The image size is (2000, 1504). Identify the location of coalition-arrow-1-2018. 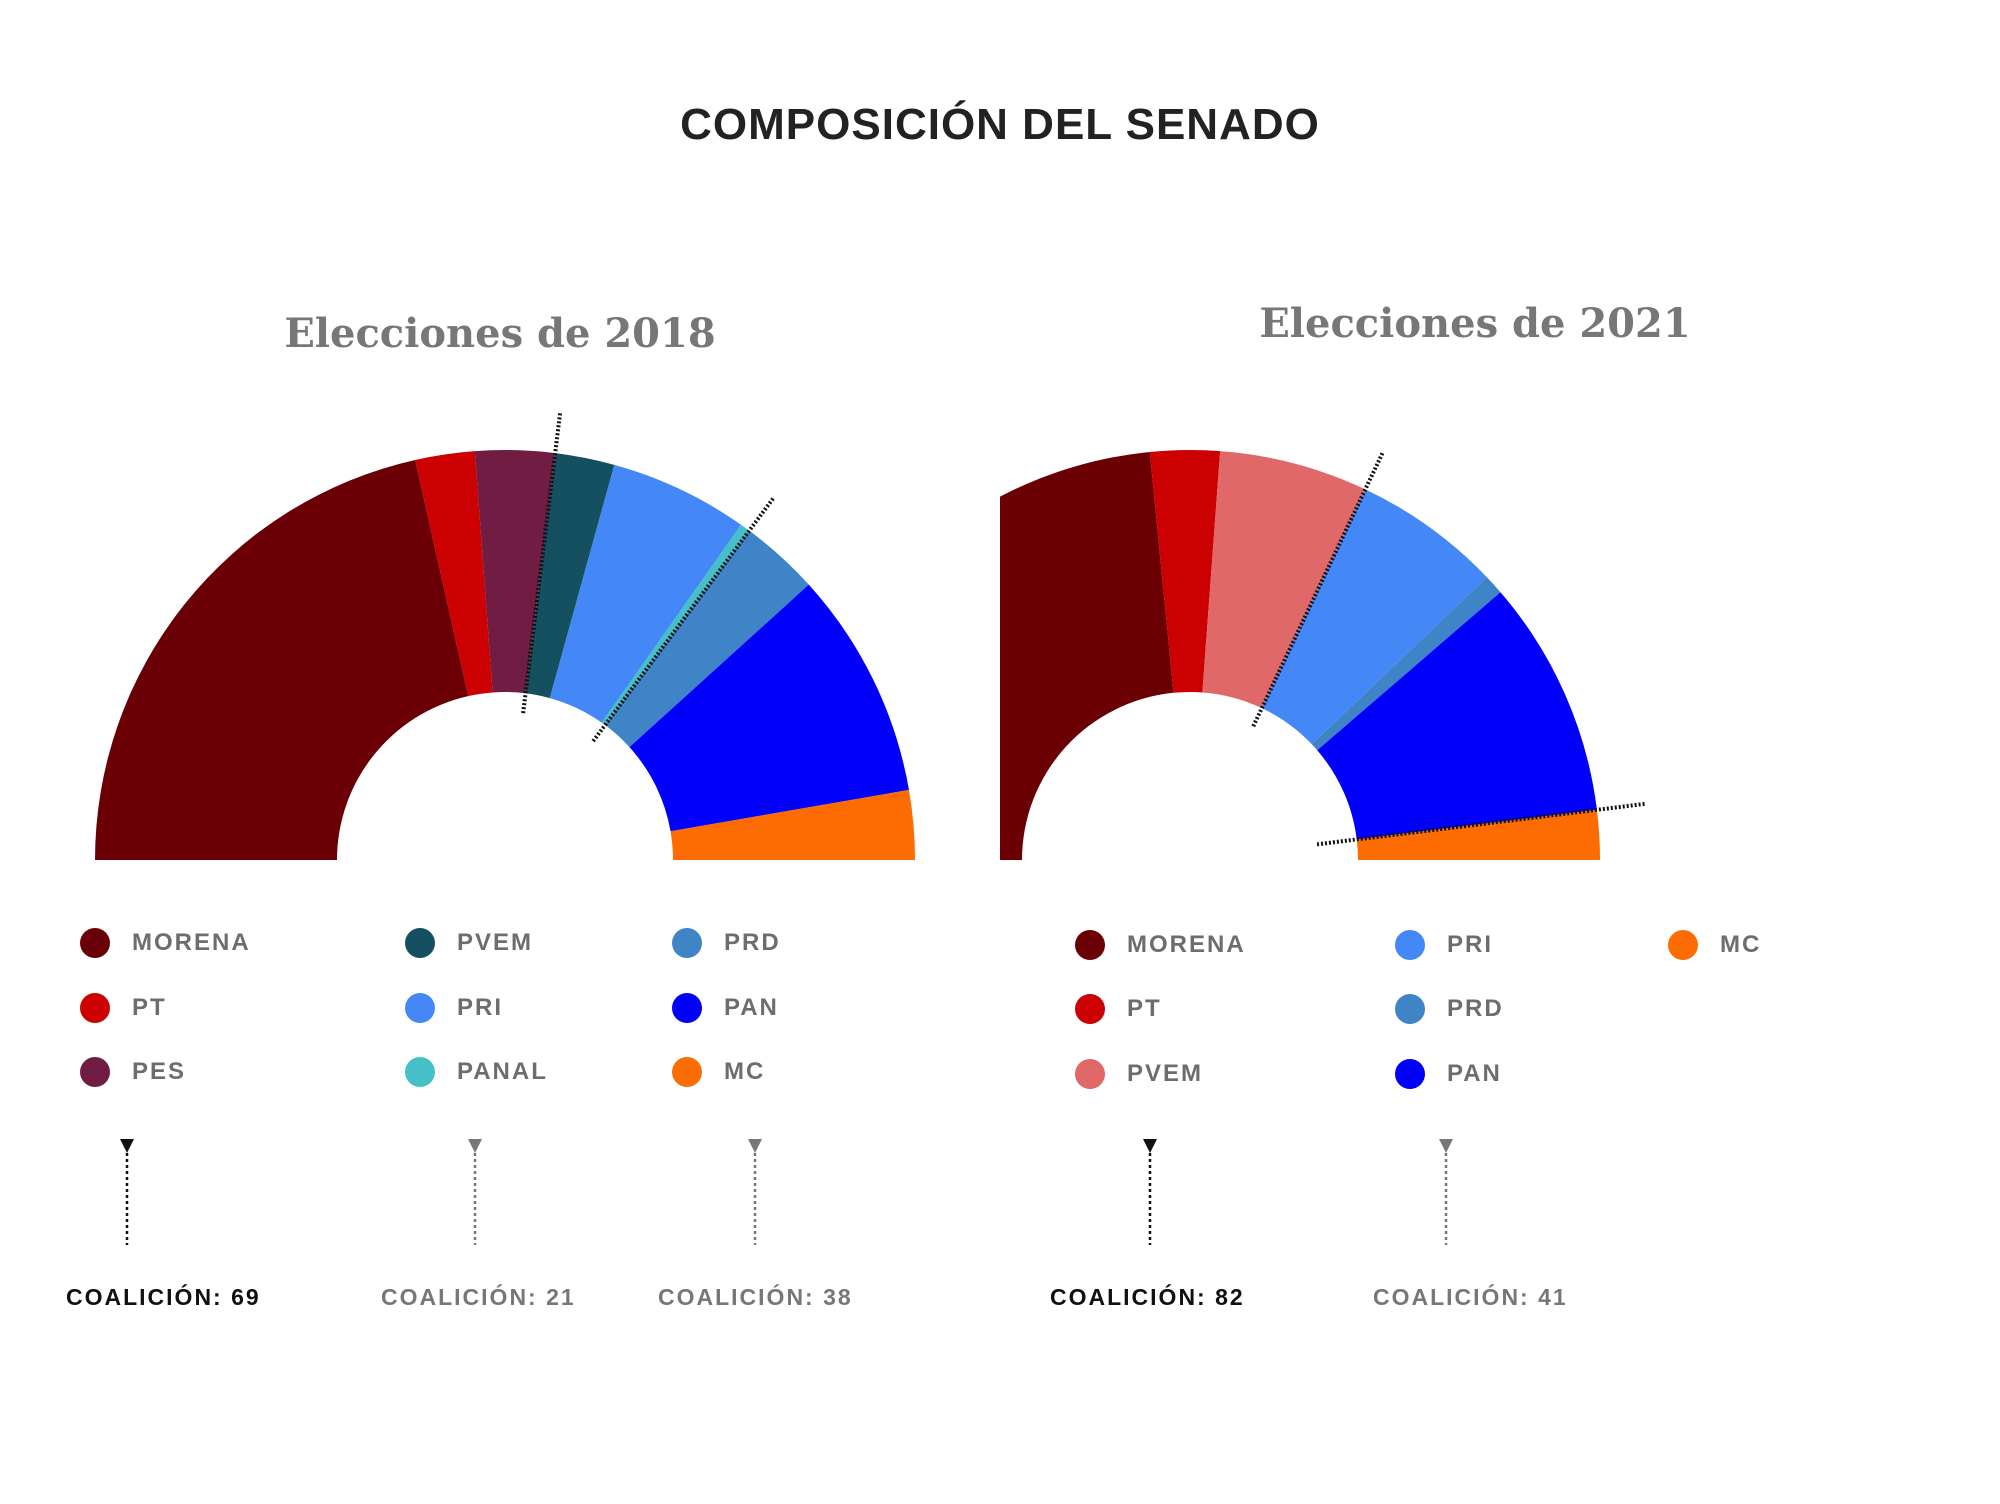
(127, 1192).